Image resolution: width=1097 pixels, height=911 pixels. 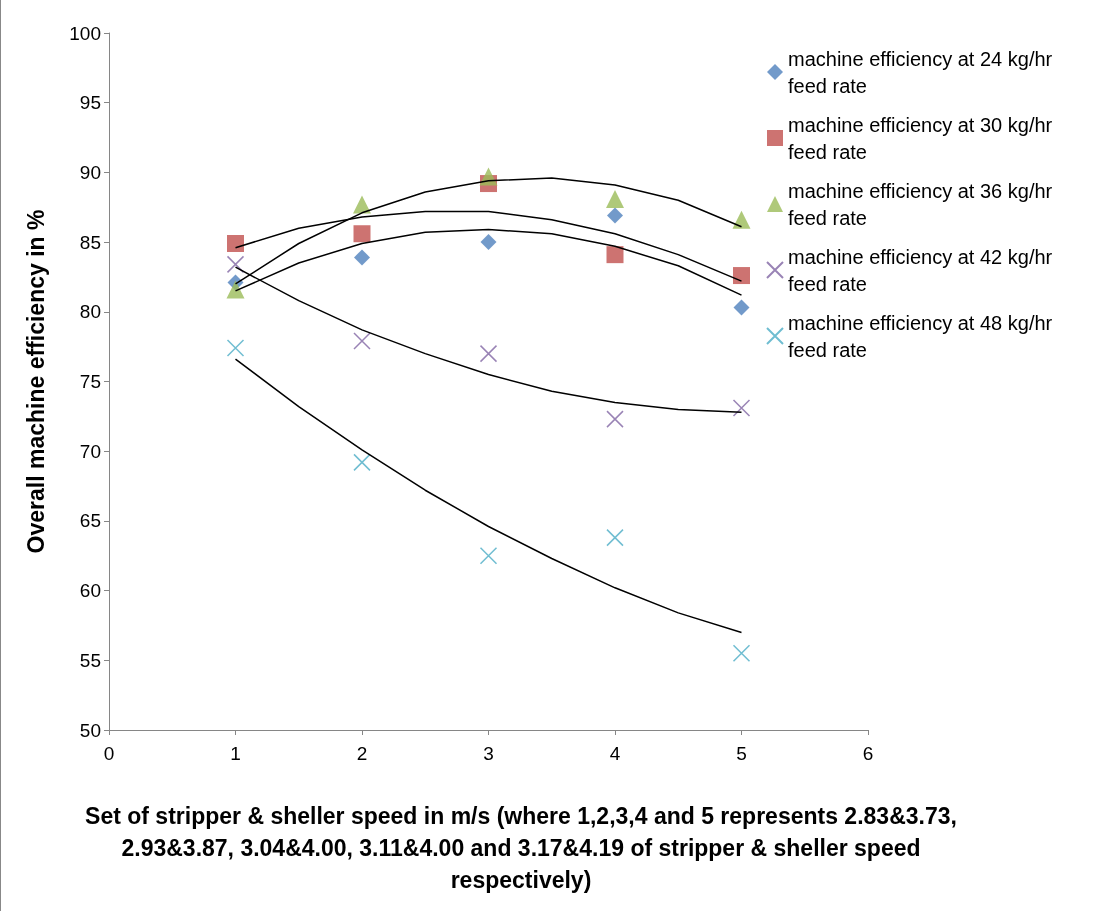 What do you see at coordinates (741, 753) in the screenshot?
I see `x-tick-label: 5` at bounding box center [741, 753].